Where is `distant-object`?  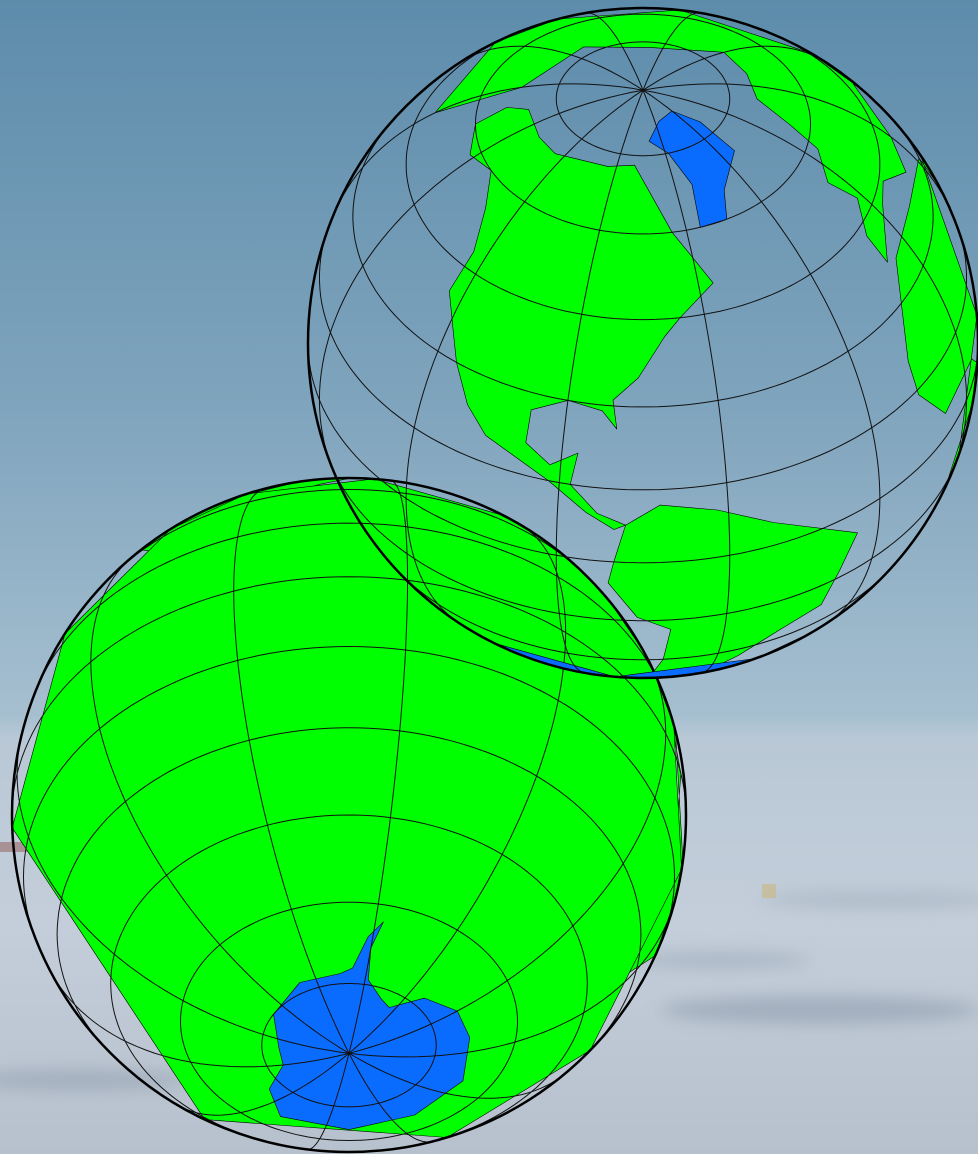
distant-object is located at coordinates (15, 847).